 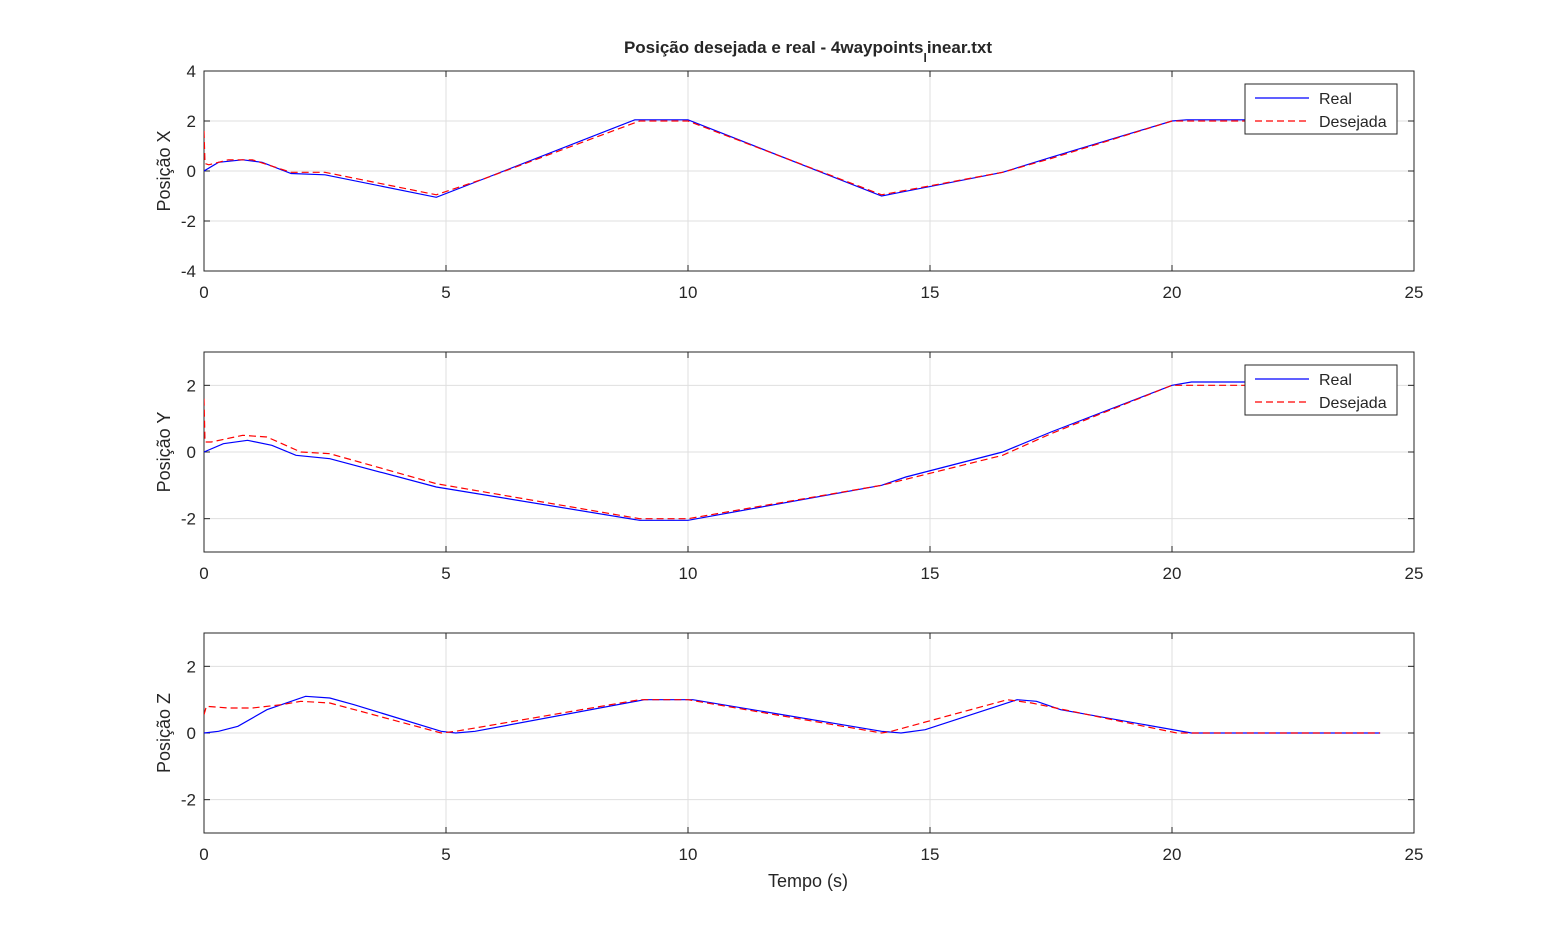 I want to click on y-tick-label: 4, so click(x=191, y=71).